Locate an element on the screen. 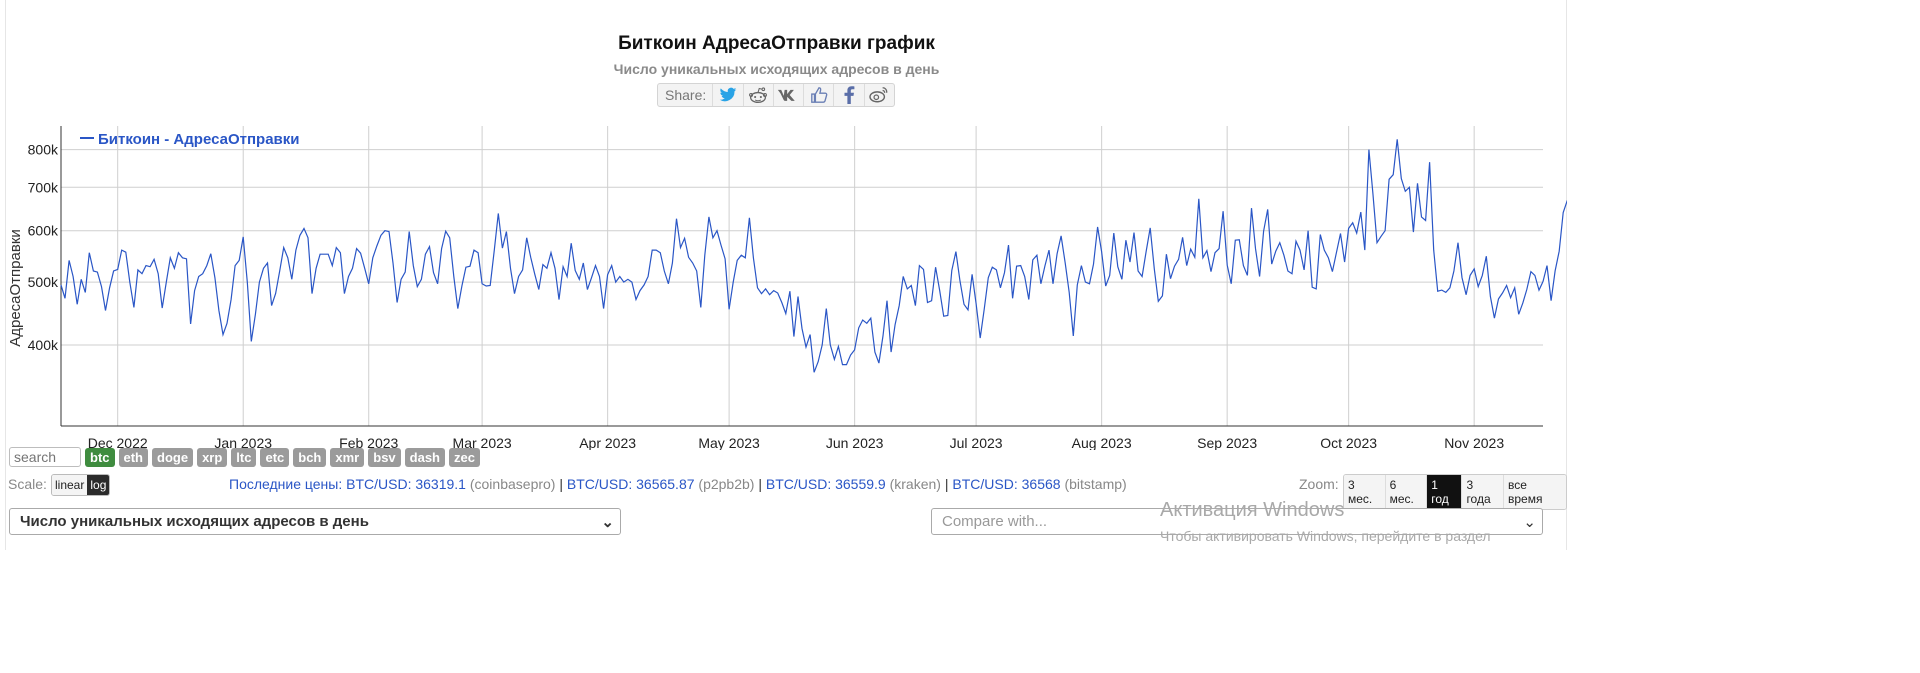 The image size is (1920, 673). x-tick-label: Jul 2023 is located at coordinates (976, 442).